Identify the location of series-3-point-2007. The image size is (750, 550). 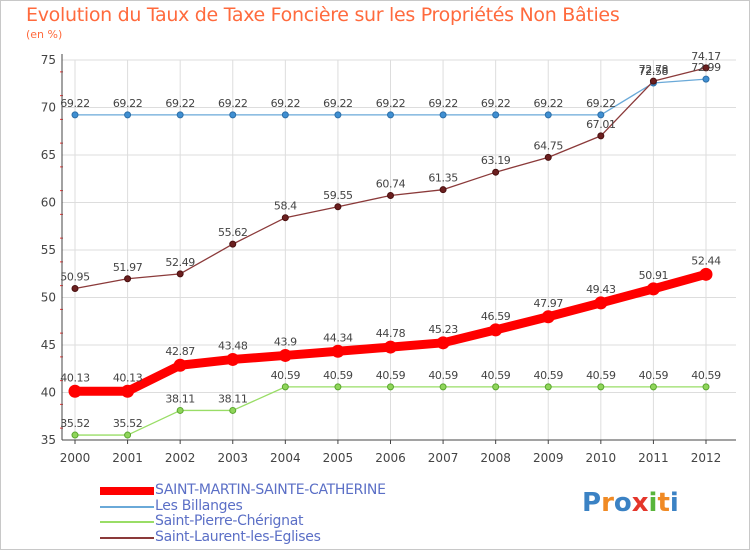
(443, 190).